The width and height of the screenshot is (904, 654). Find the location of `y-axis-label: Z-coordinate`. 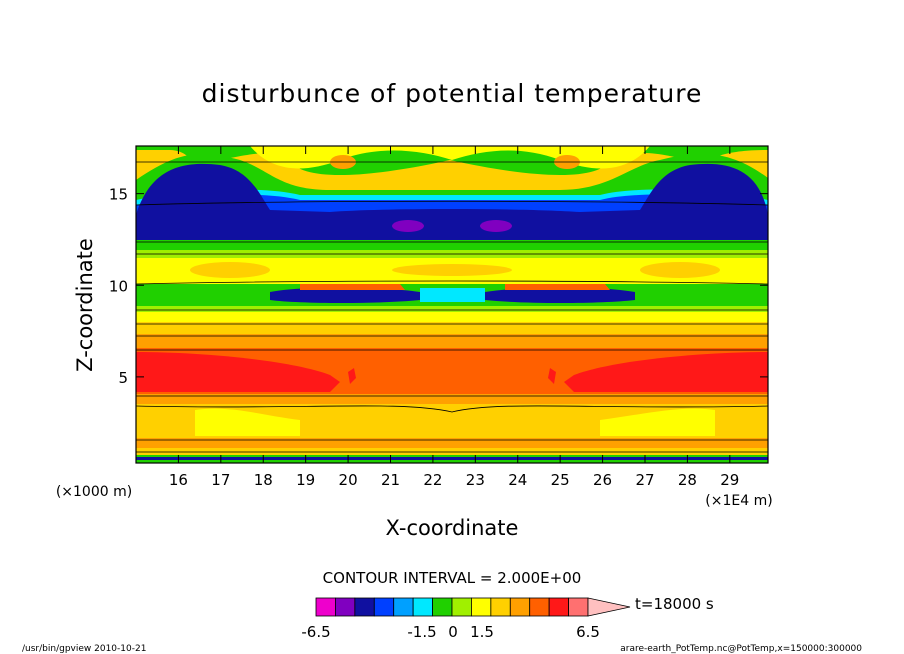

y-axis-label: Z-coordinate is located at coordinates (85, 305).